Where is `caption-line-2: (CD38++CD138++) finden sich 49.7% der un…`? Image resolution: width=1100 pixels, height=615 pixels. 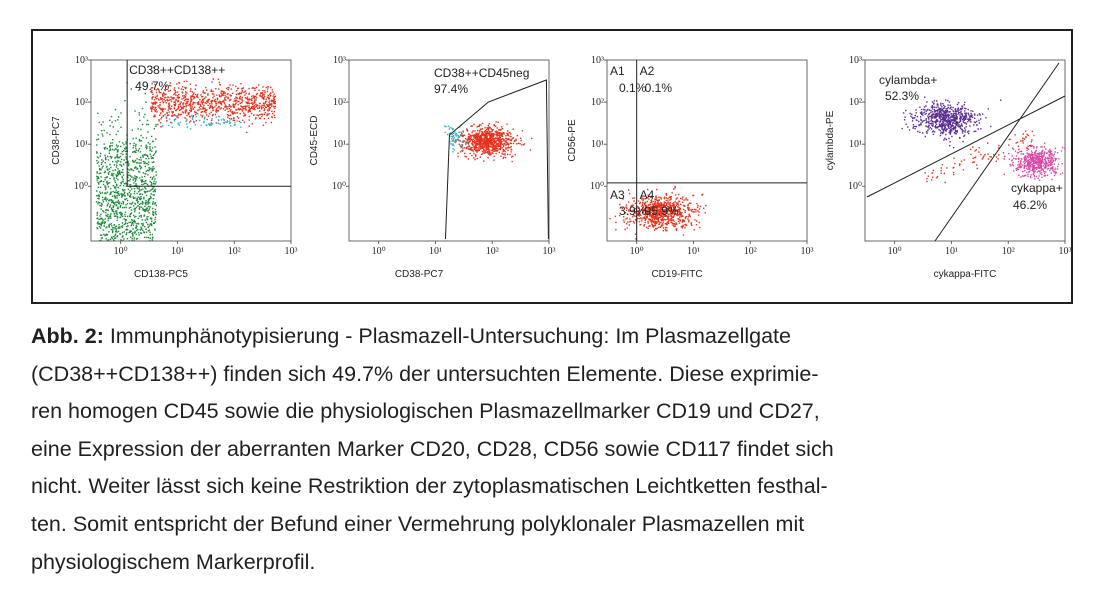
caption-line-2: (CD38++CD138++) finden sich 49.7% der un… is located at coordinates (425, 373).